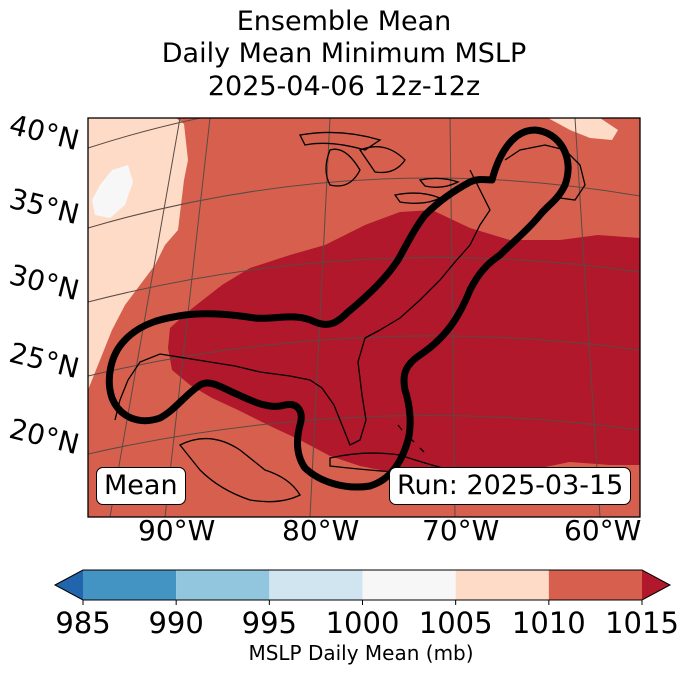 The width and height of the screenshot is (688, 674). I want to click on yucatan, so click(239, 470).